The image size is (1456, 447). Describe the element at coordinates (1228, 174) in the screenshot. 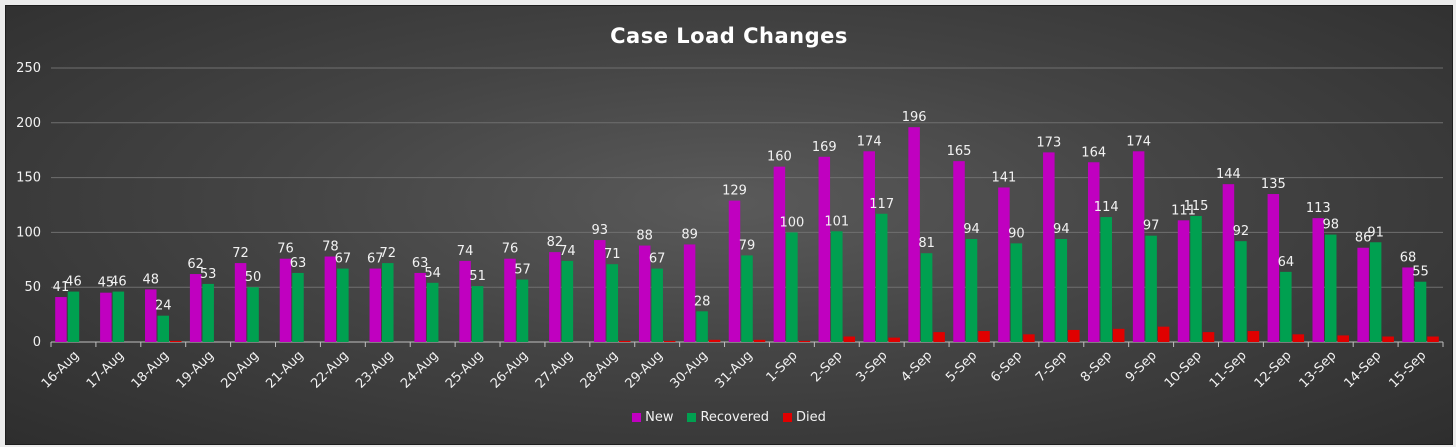

I see `data-label-new: 144` at that location.